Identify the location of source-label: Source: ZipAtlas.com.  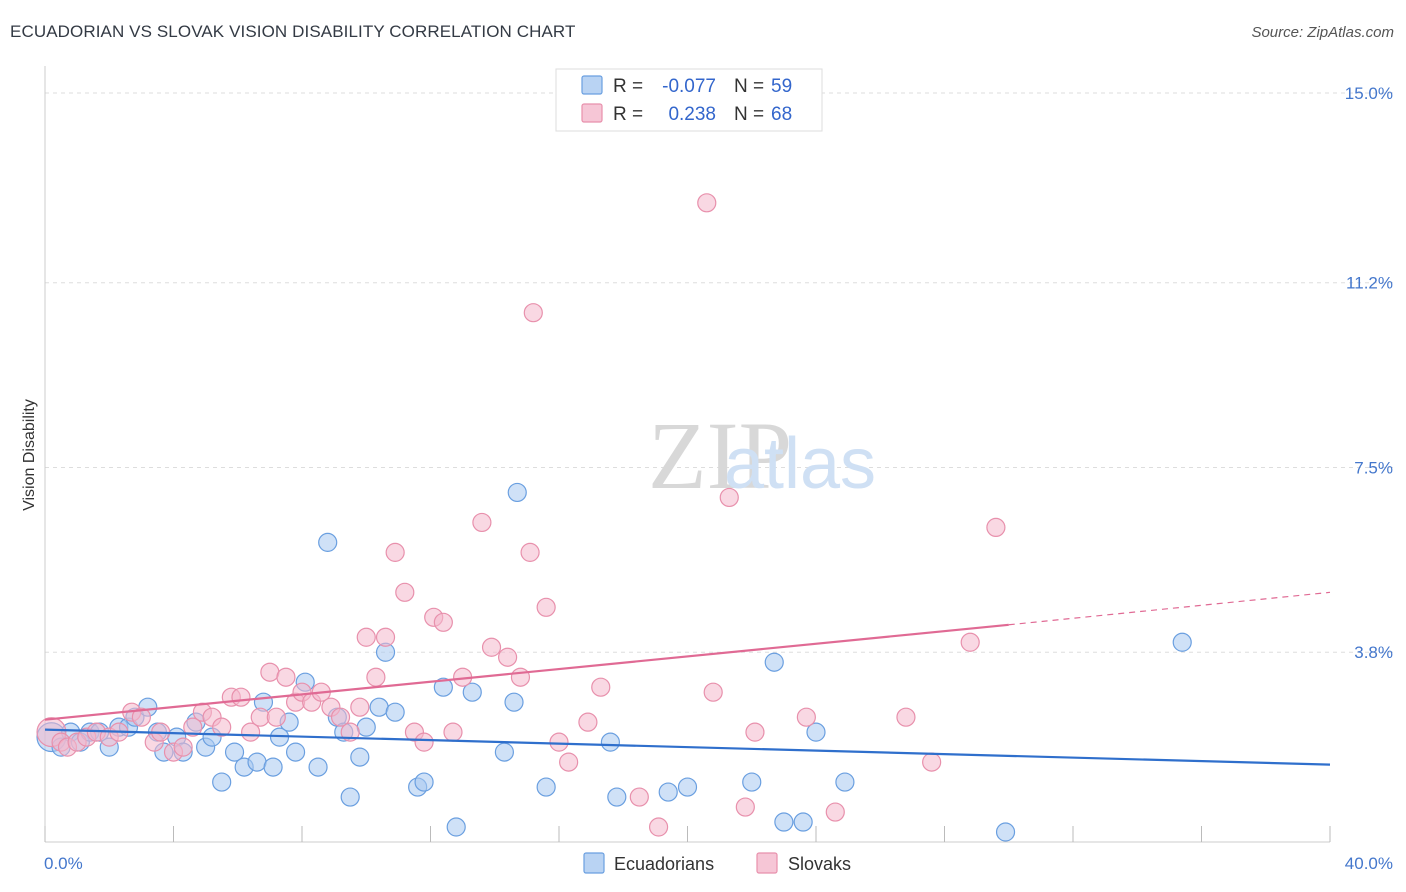
(1322, 32).